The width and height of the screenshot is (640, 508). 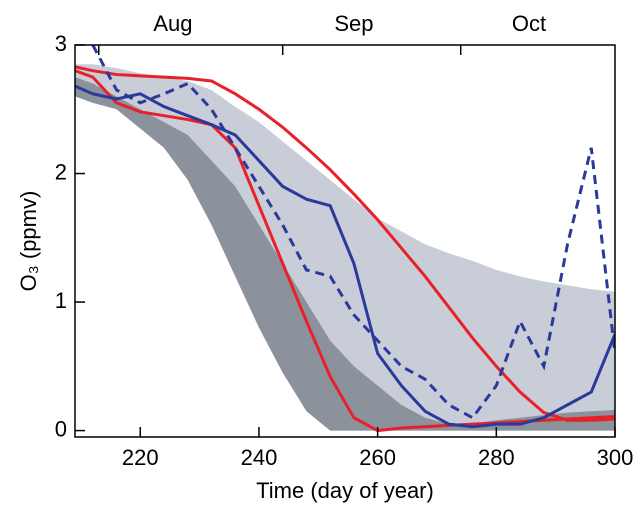 What do you see at coordinates (28, 241) in the screenshot?
I see `y-axis-label: O₃ (ppmv)` at bounding box center [28, 241].